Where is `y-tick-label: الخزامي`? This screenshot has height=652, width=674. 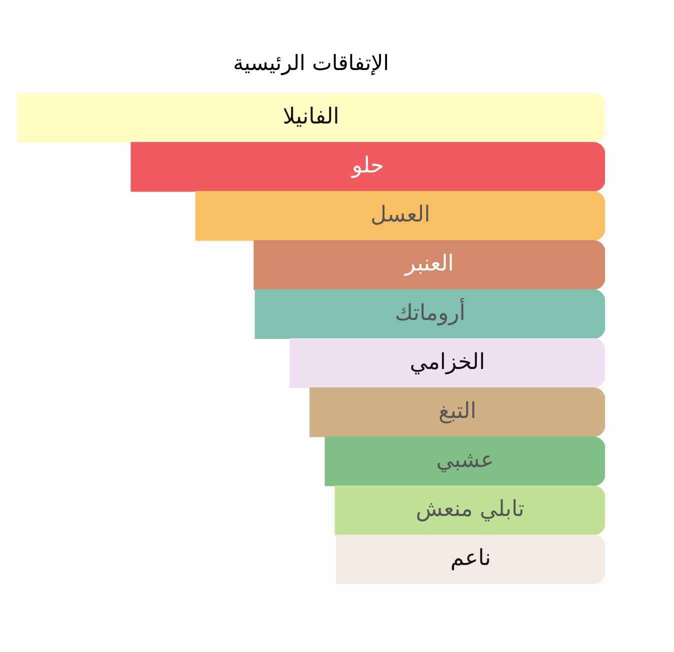 y-tick-label: الخزامي is located at coordinates (448, 362).